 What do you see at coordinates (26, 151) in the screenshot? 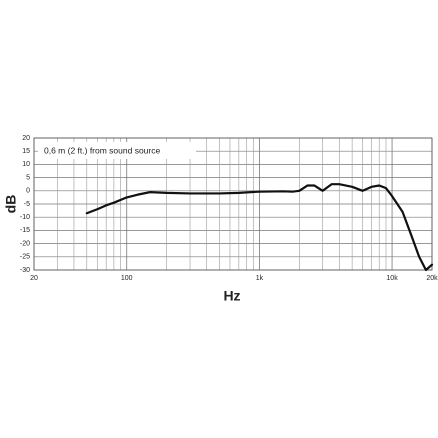
I see `y-tick-label: 15` at bounding box center [26, 151].